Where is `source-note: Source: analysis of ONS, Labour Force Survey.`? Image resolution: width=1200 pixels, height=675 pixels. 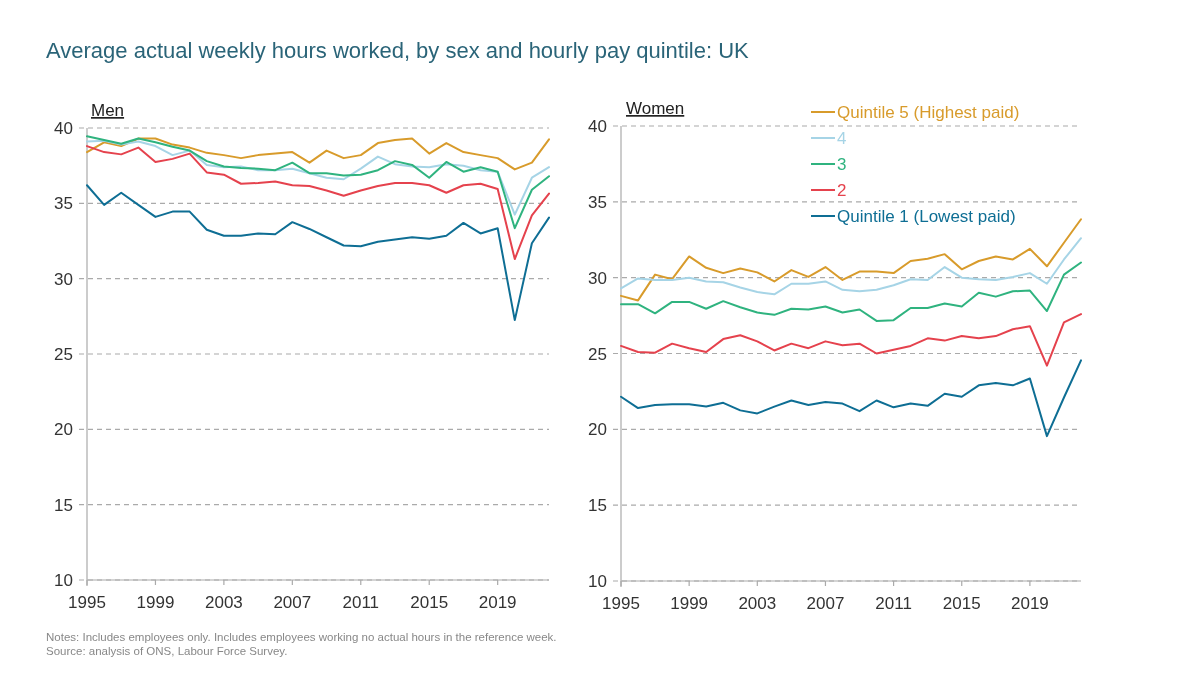 source-note: Source: analysis of ONS, Labour Force Survey. is located at coordinates (167, 651).